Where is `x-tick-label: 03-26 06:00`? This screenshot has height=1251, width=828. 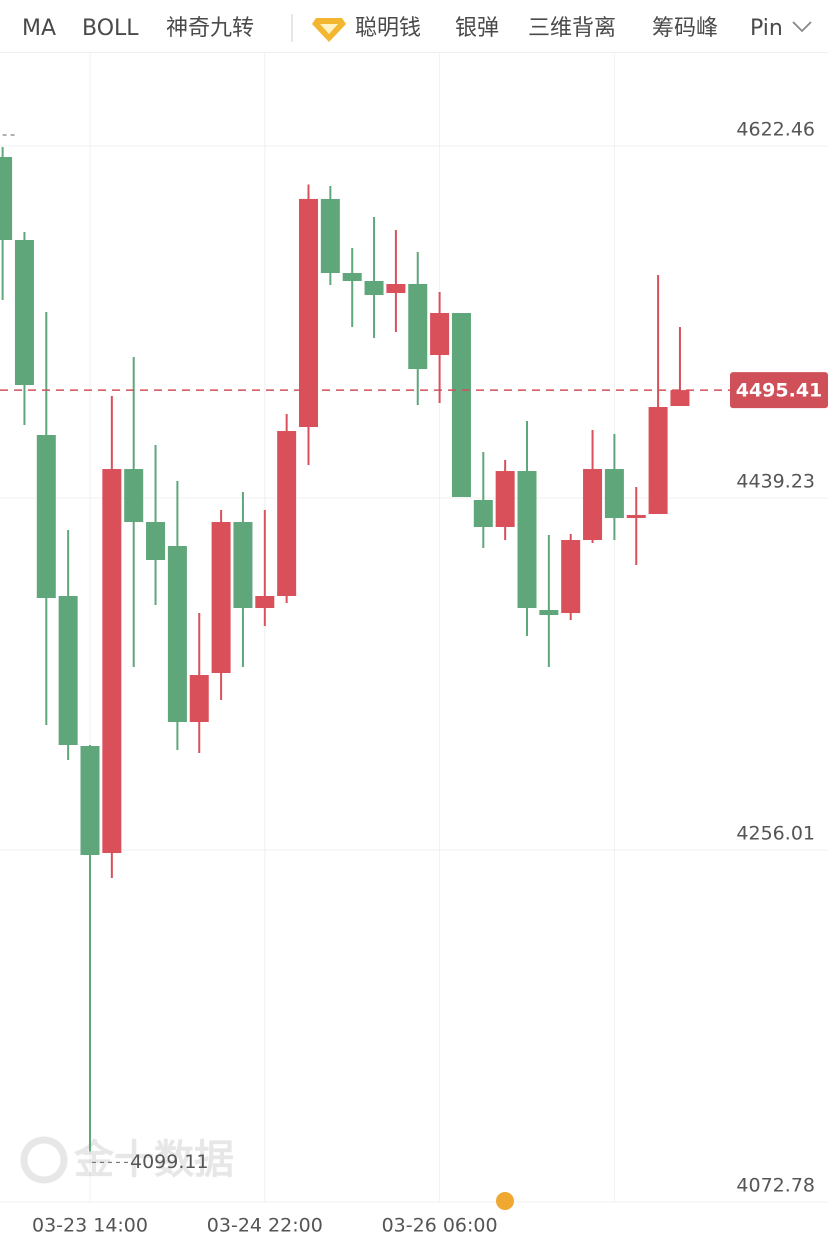
x-tick-label: 03-26 06:00 is located at coordinates (440, 1226).